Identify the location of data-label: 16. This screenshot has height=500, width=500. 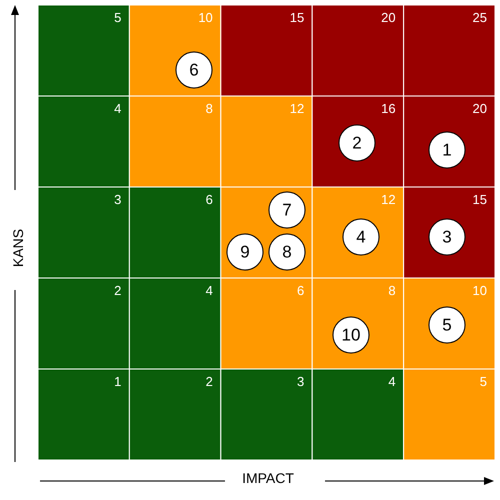
(388, 108).